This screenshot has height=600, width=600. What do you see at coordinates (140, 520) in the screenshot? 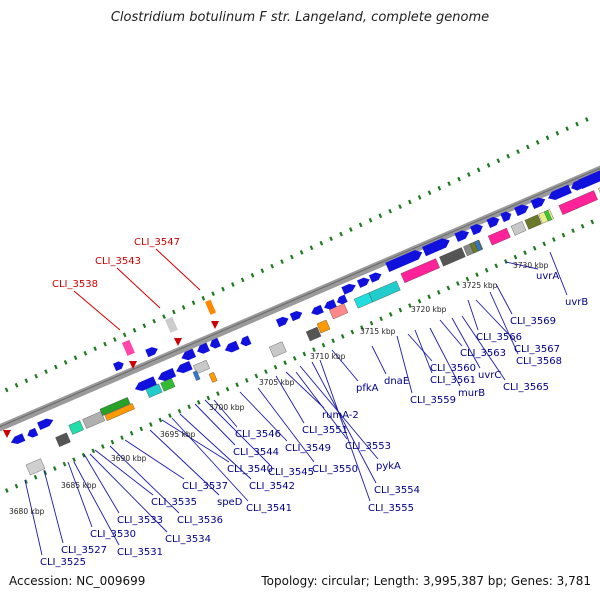
I see `gene-label: CLI_3533` at bounding box center [140, 520].